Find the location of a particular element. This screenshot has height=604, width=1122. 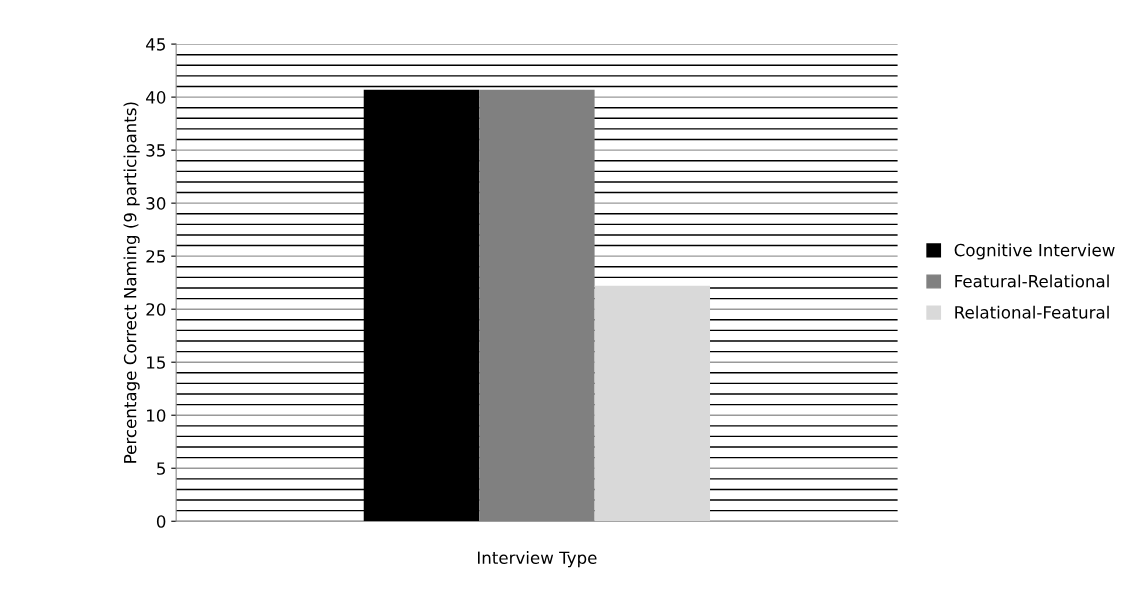

y-tick-label: 45 is located at coordinates (155, 44).